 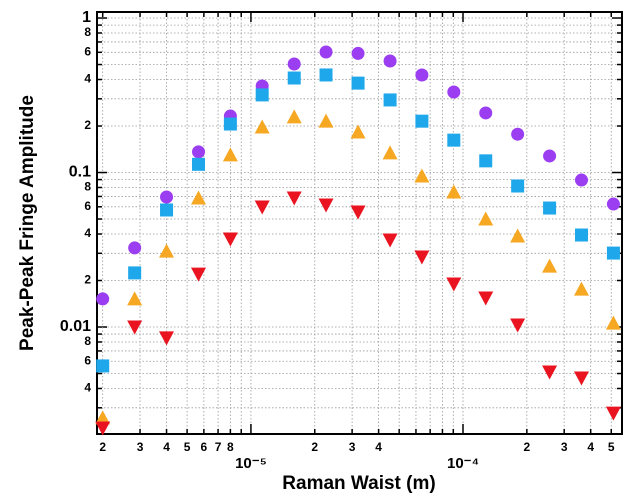 I want to click on x-tick-label: 6, so click(x=204, y=447).